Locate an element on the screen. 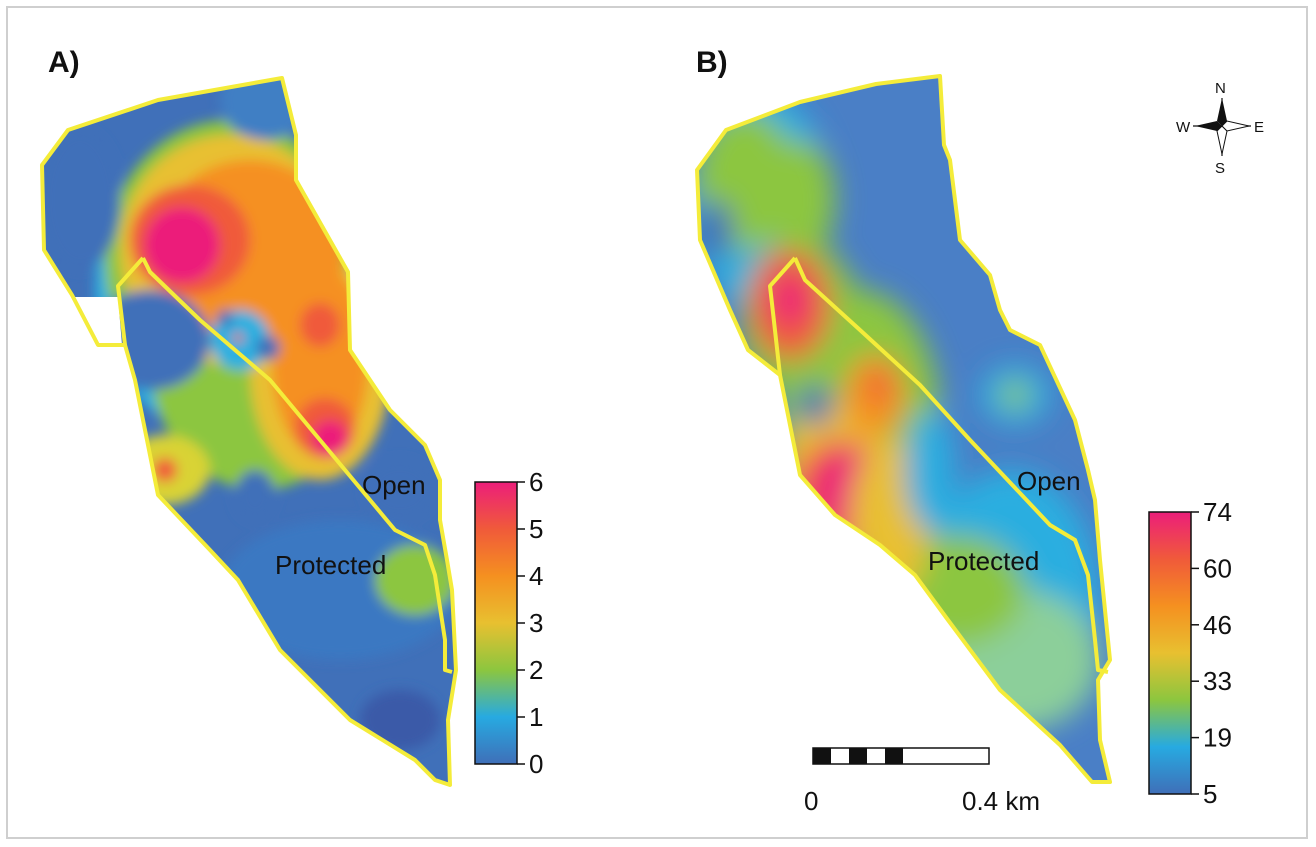 This screenshot has width=1316, height=847. colorbar-tick-label: 60 is located at coordinates (1217, 568).